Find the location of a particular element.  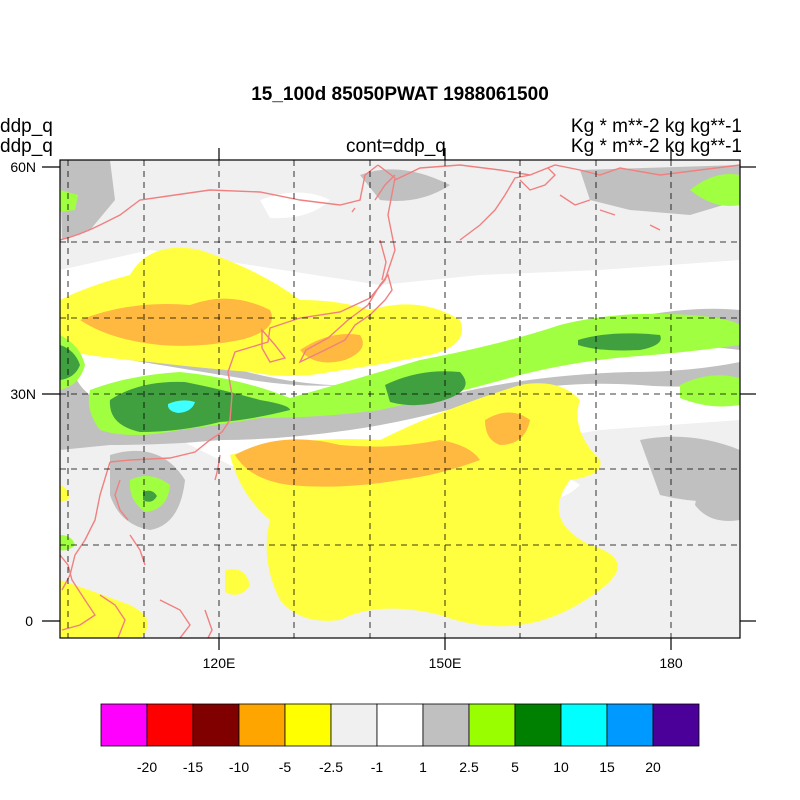

lat-tick-label-30n: 30N is located at coordinates (23, 394).